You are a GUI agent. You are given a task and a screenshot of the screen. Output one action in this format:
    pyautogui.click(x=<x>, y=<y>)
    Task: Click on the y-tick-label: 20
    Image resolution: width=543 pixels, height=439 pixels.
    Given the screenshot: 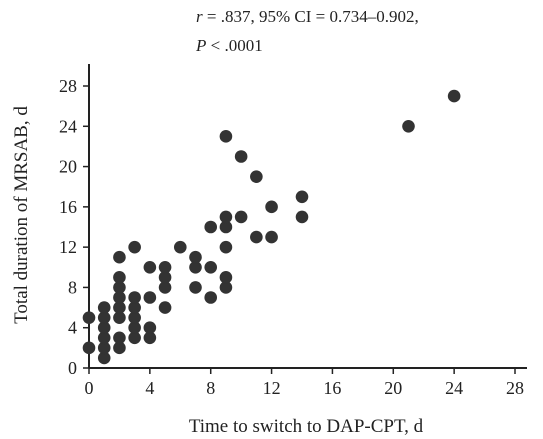 What is the action you would take?
    pyautogui.click(x=68, y=167)
    